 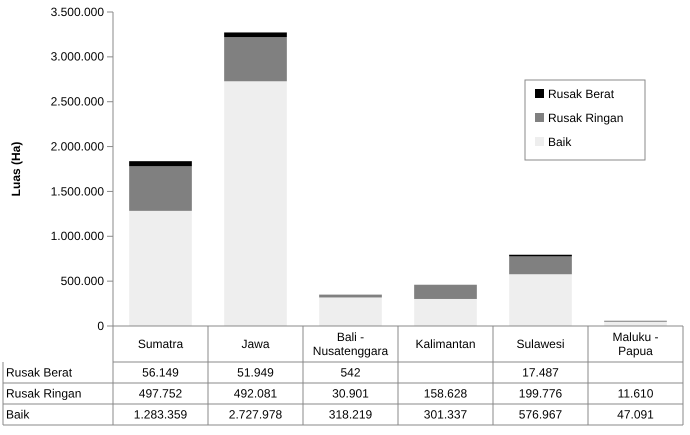 I want to click on data-label: 1.283.359, so click(x=161, y=415).